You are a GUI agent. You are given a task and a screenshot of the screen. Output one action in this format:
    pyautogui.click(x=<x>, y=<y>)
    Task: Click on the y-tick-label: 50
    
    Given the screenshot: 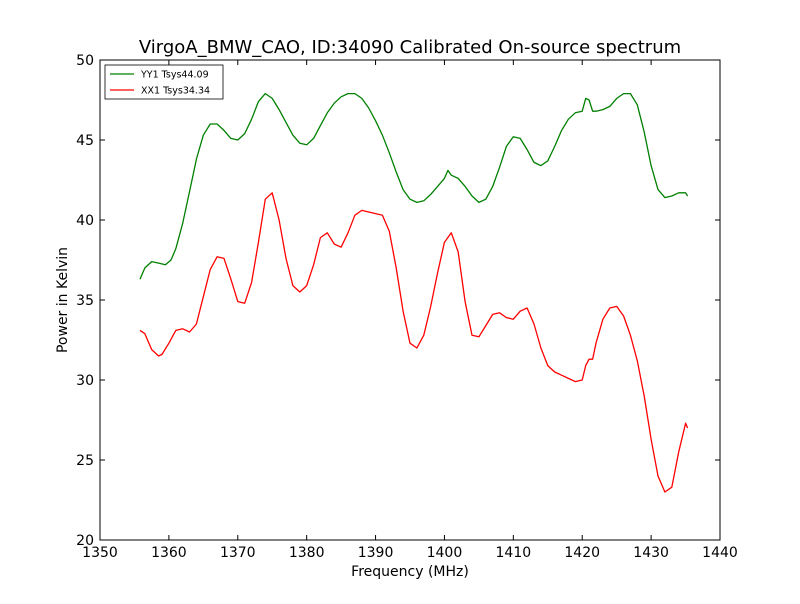 What is the action you would take?
    pyautogui.click(x=85, y=61)
    